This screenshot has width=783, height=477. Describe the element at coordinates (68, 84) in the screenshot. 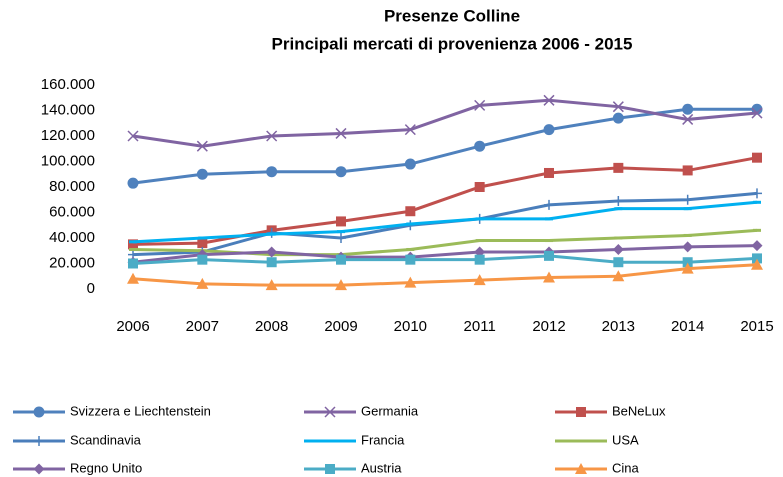

I see `y-tick-label: 160.000` at that location.